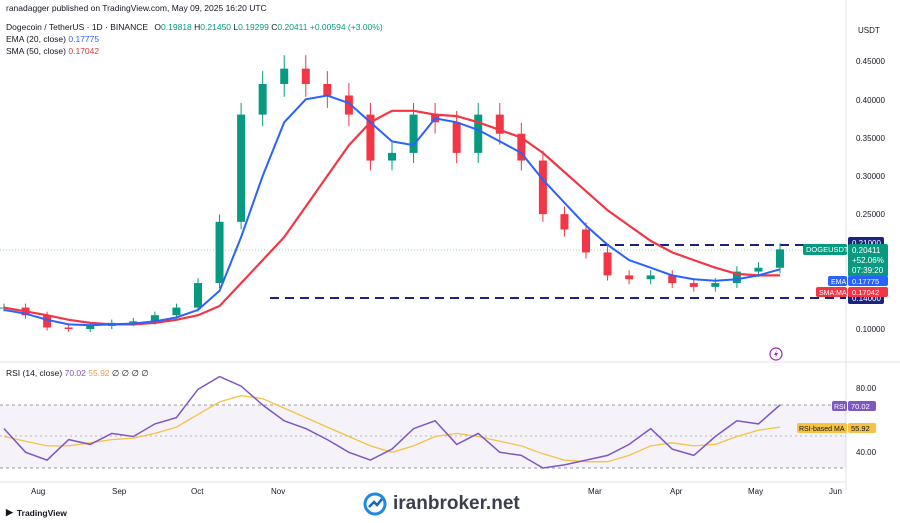  Describe the element at coordinates (41, 512) in the screenshot. I see `tradingview-label: TradingView` at that location.